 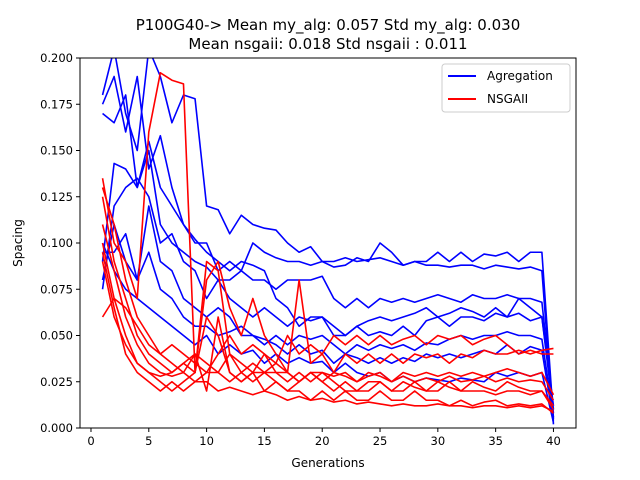 What do you see at coordinates (56, 243) in the screenshot?
I see `y-tick-label: 0.100` at bounding box center [56, 243].